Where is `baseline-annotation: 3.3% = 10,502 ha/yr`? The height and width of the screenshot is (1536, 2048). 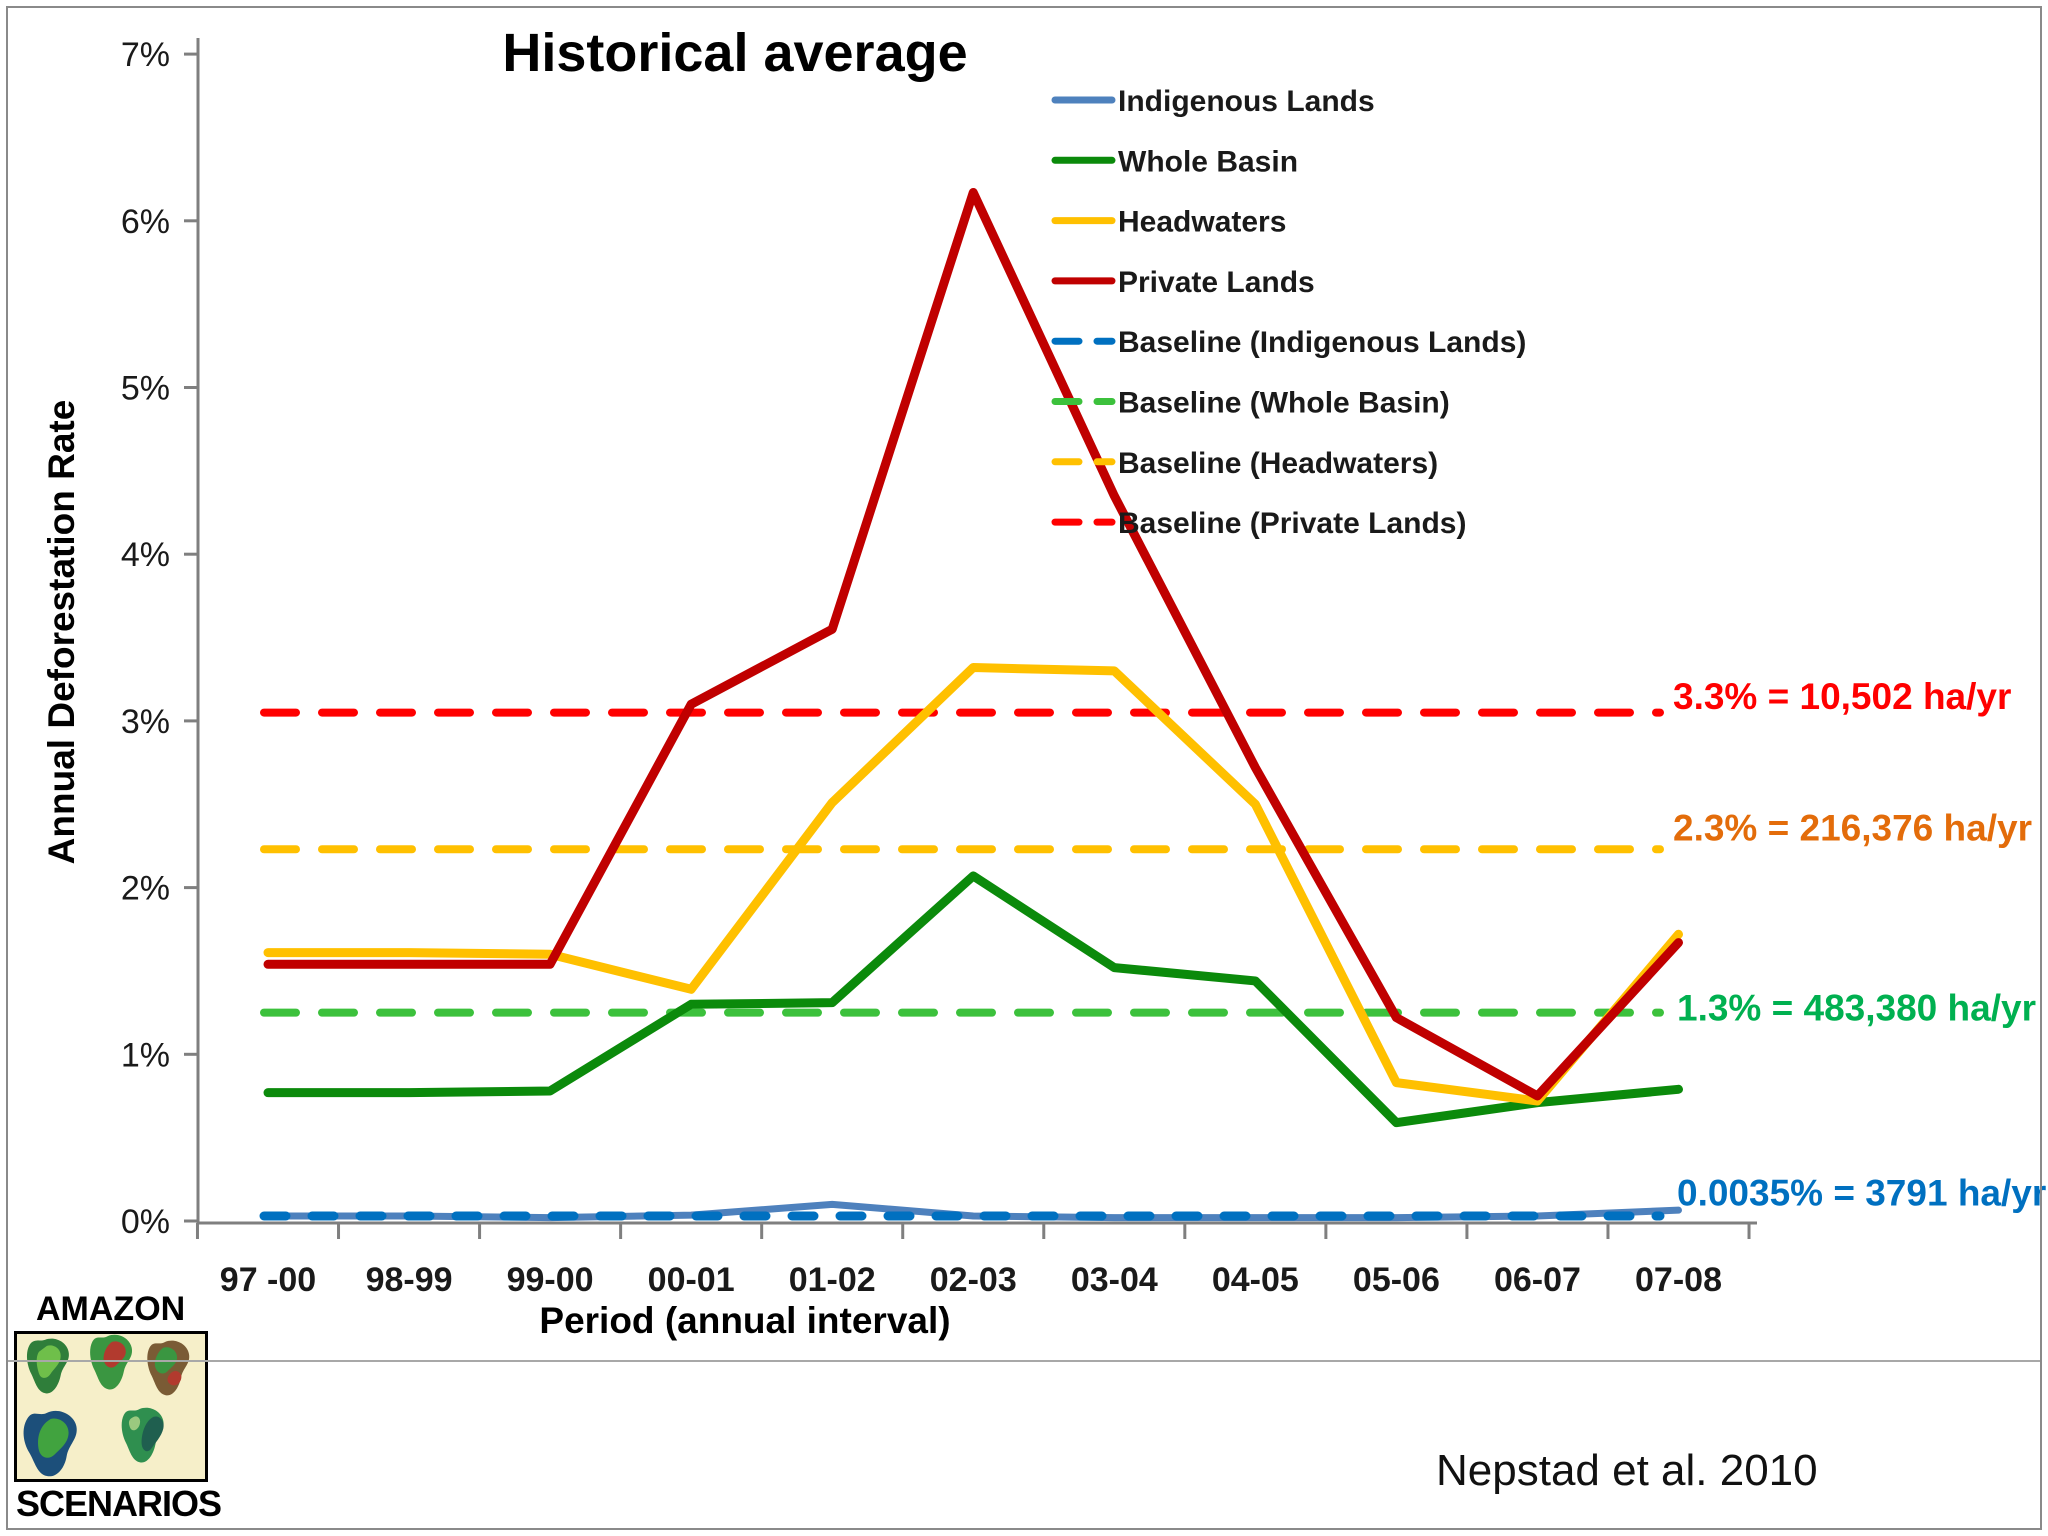 baseline-annotation: 3.3% = 10,502 ha/yr is located at coordinates (1842, 696).